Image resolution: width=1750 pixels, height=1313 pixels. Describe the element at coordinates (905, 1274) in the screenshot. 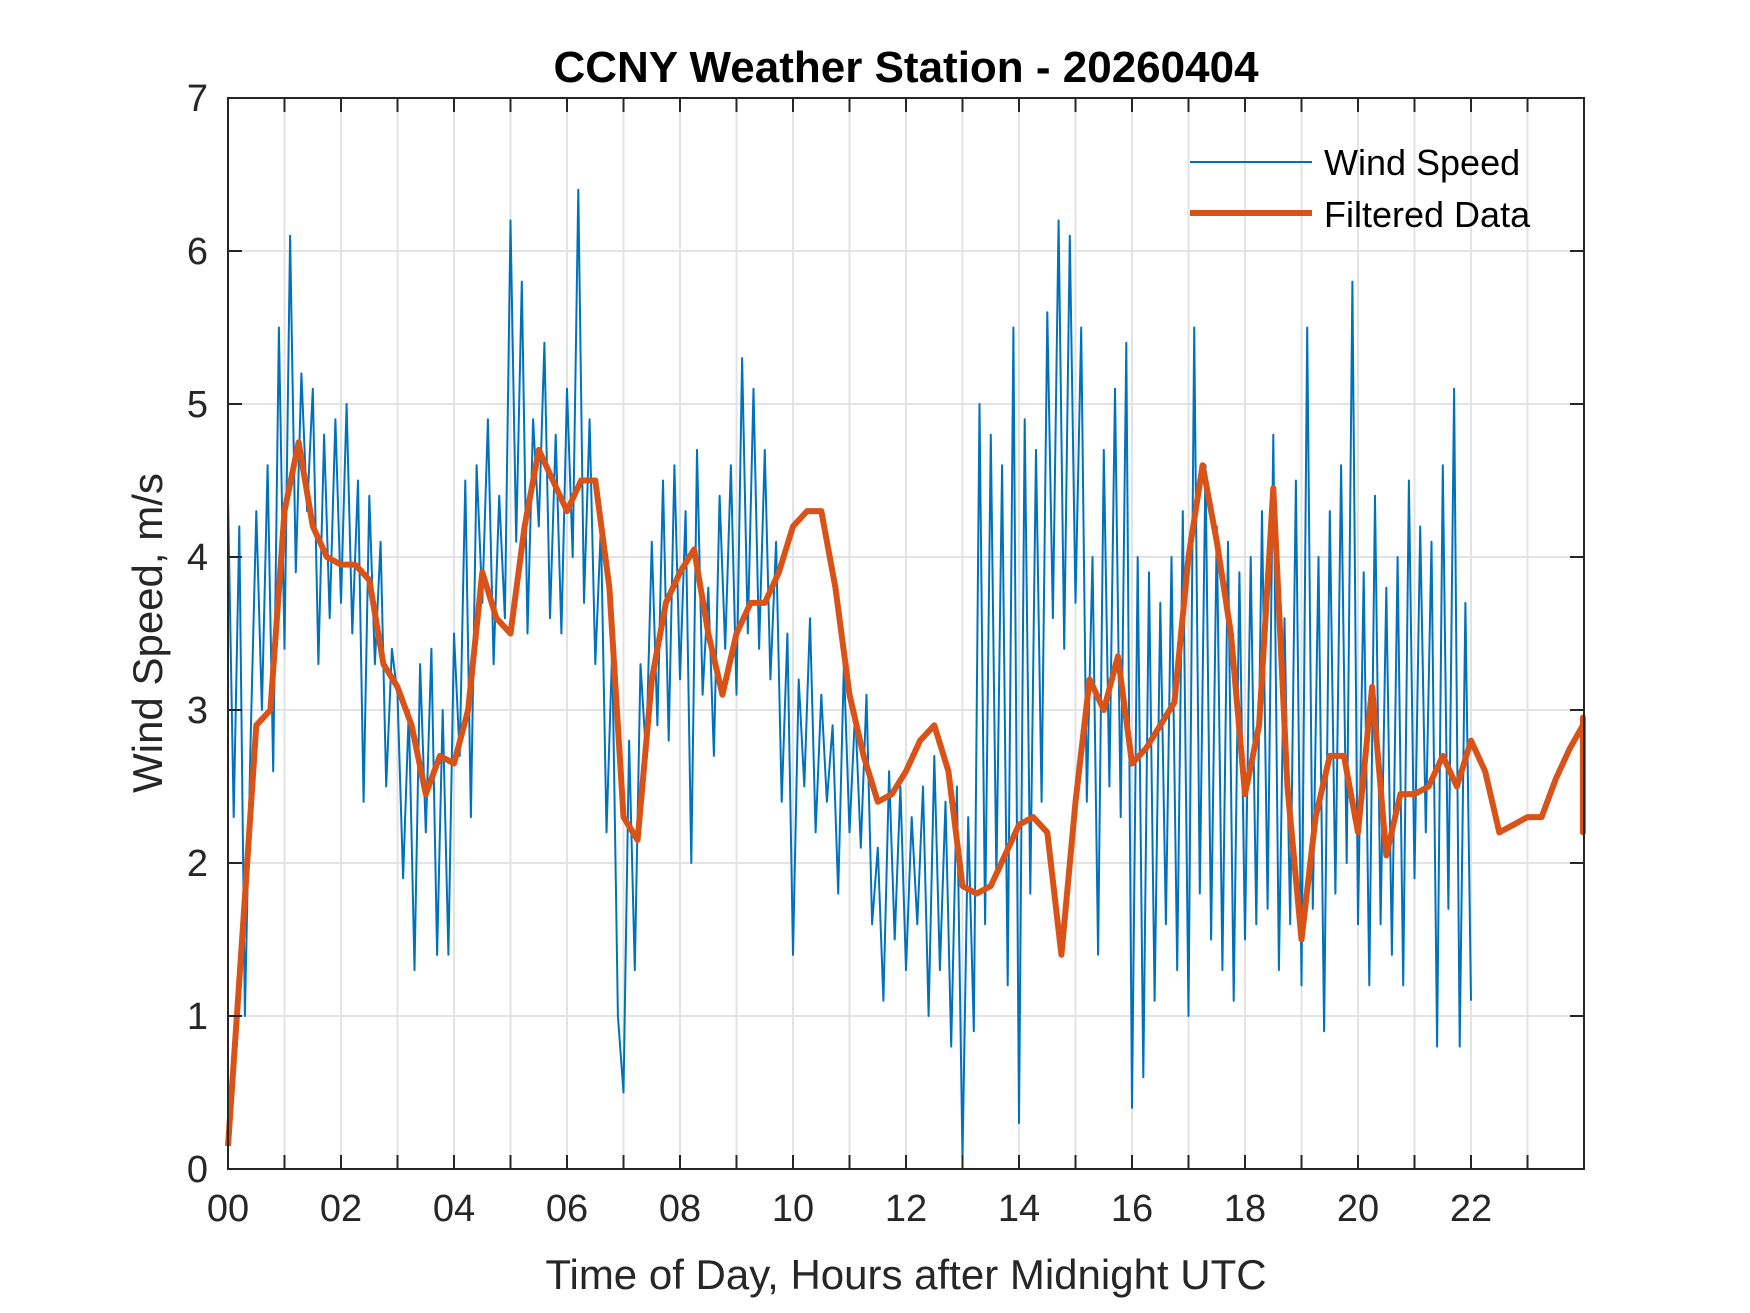

I see `x-axis-label: Time of Day, Hours after Midnight UTC` at that location.